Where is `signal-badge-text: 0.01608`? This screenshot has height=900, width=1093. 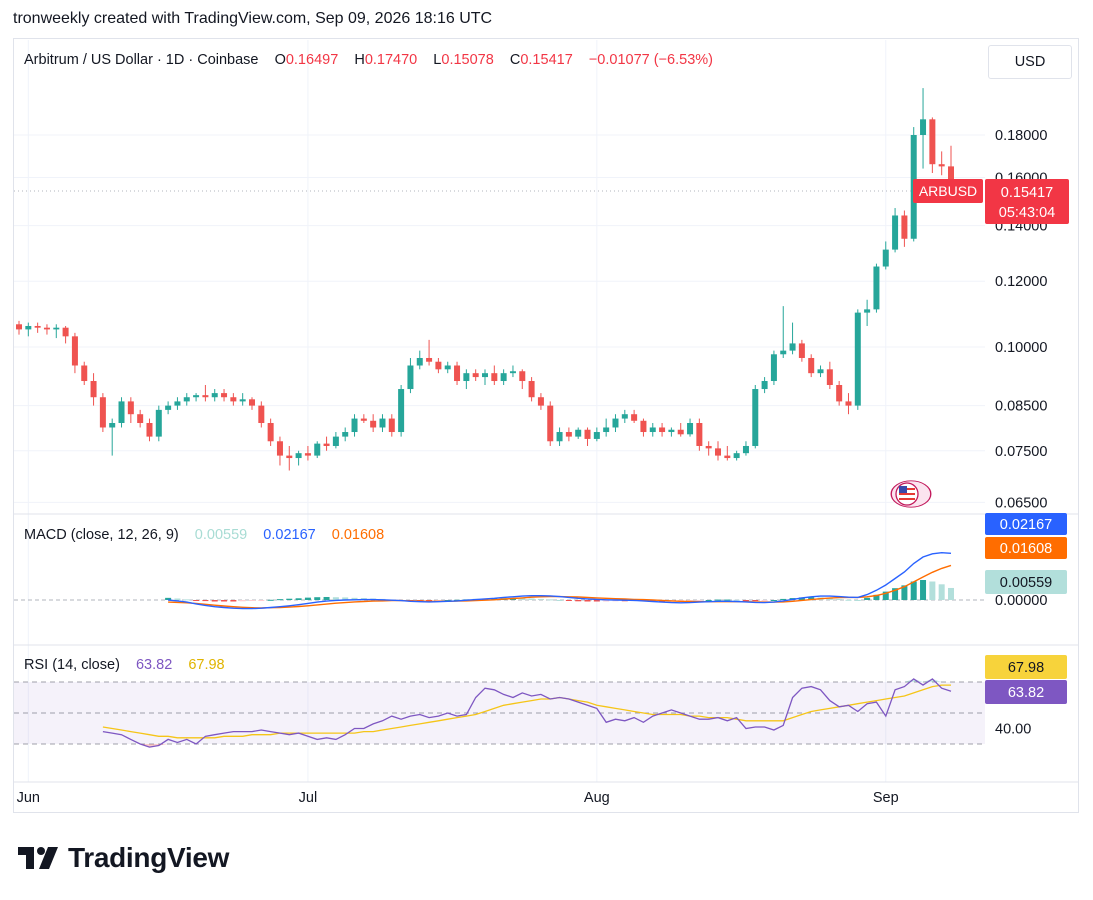
signal-badge-text: 0.01608 is located at coordinates (1026, 549).